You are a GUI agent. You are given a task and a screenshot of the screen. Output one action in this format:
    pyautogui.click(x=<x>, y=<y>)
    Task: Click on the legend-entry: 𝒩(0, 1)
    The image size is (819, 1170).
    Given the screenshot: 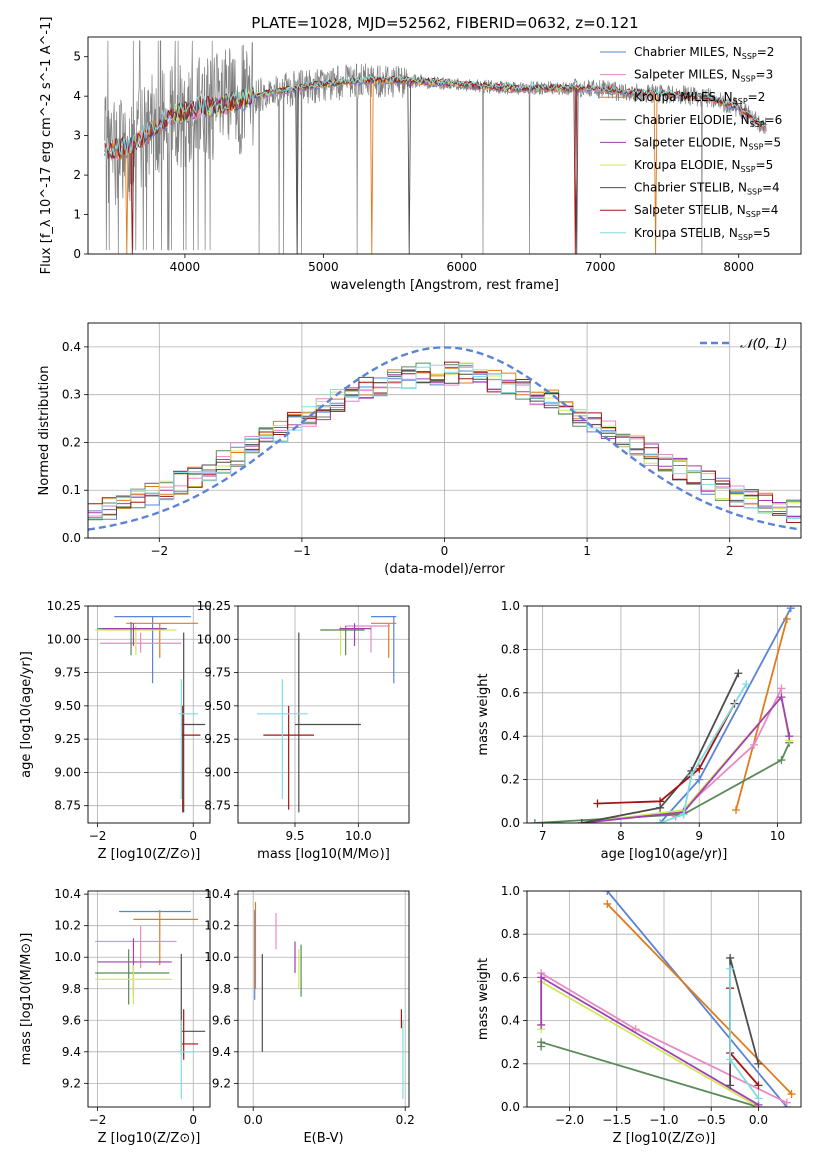 What is the action you would take?
    pyautogui.click(x=763, y=344)
    